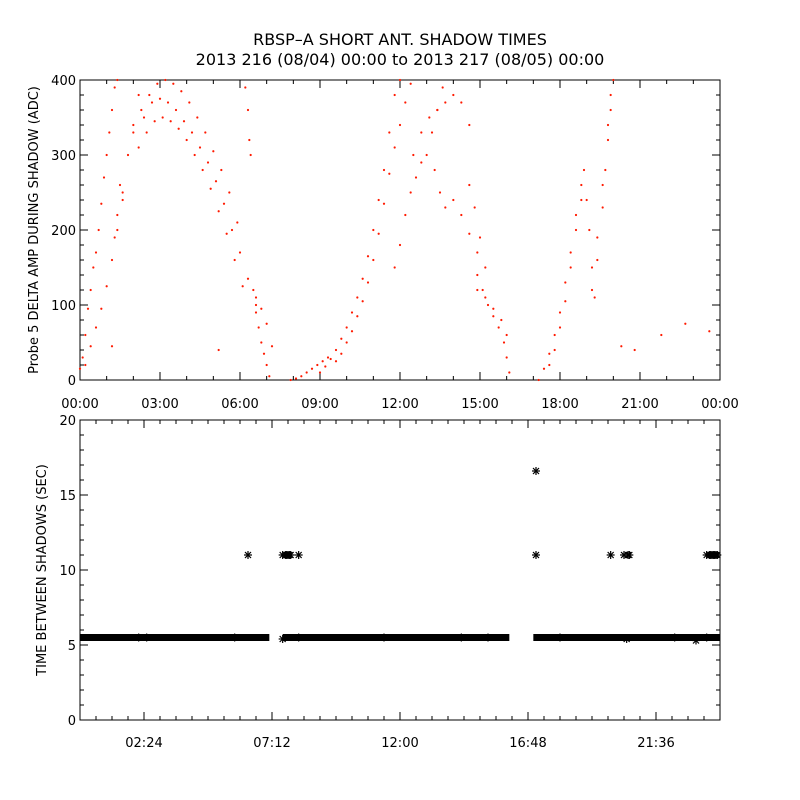 The width and height of the screenshot is (800, 800). I want to click on y-tick-label: 20, so click(67, 421).